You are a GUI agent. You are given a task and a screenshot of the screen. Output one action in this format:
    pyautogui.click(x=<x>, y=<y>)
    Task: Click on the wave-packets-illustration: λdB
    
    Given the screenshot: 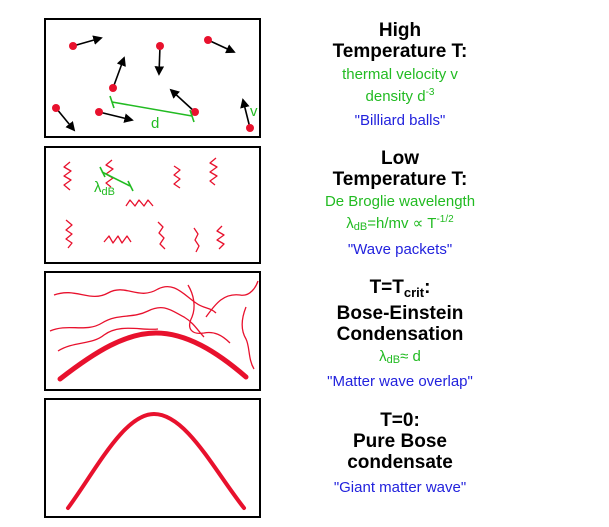 What is the action you would take?
    pyautogui.click(x=144, y=205)
    